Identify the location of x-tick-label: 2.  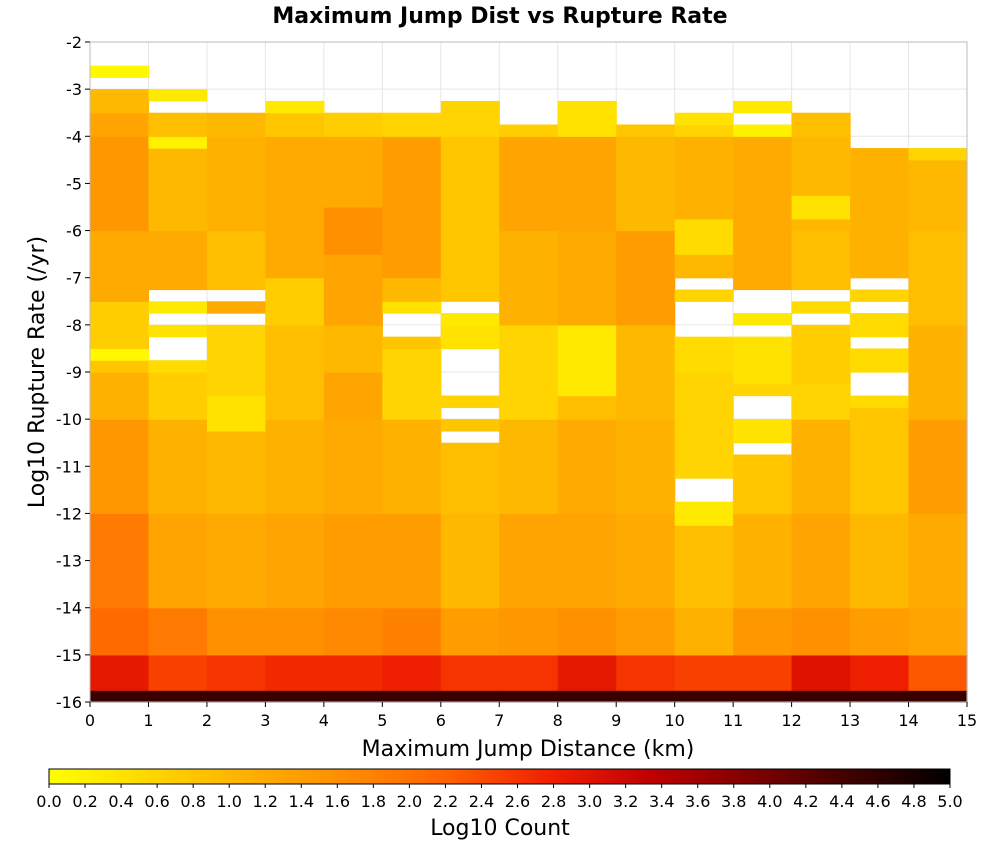
(207, 720).